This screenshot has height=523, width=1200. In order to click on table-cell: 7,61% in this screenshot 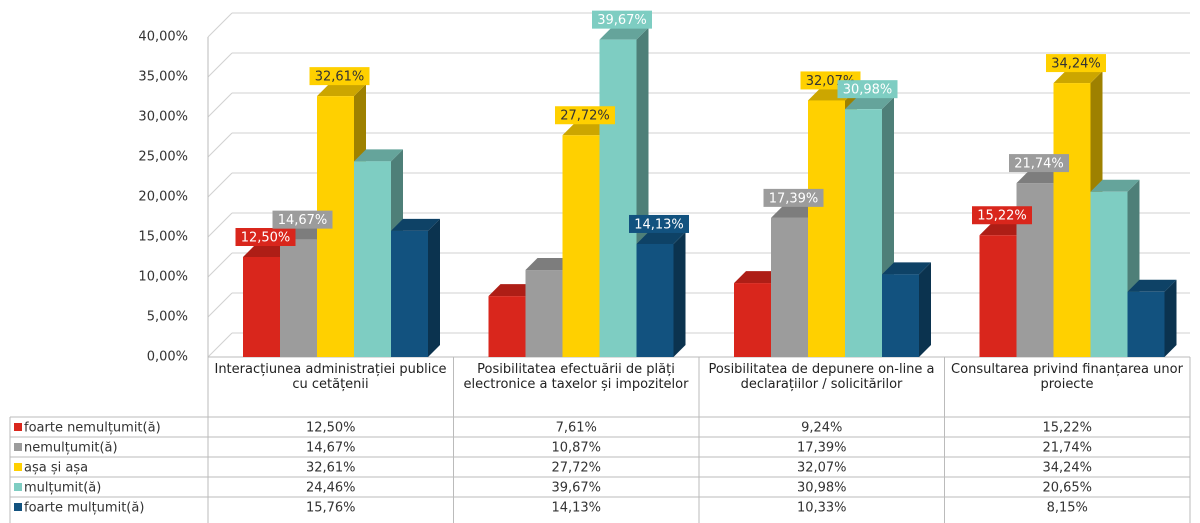, I will do `click(576, 428)`.